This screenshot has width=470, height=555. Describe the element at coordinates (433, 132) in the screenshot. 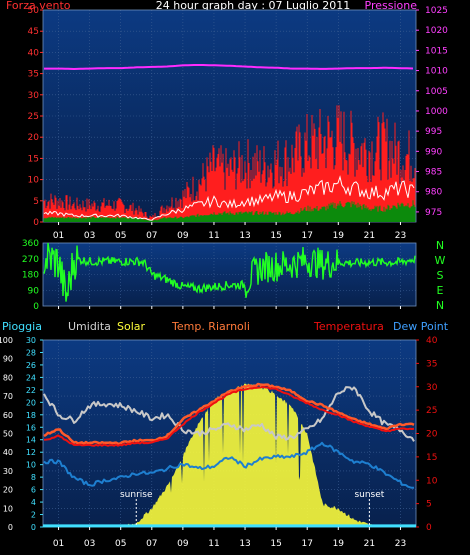

I see `pressure-tick-label: 995` at that location.